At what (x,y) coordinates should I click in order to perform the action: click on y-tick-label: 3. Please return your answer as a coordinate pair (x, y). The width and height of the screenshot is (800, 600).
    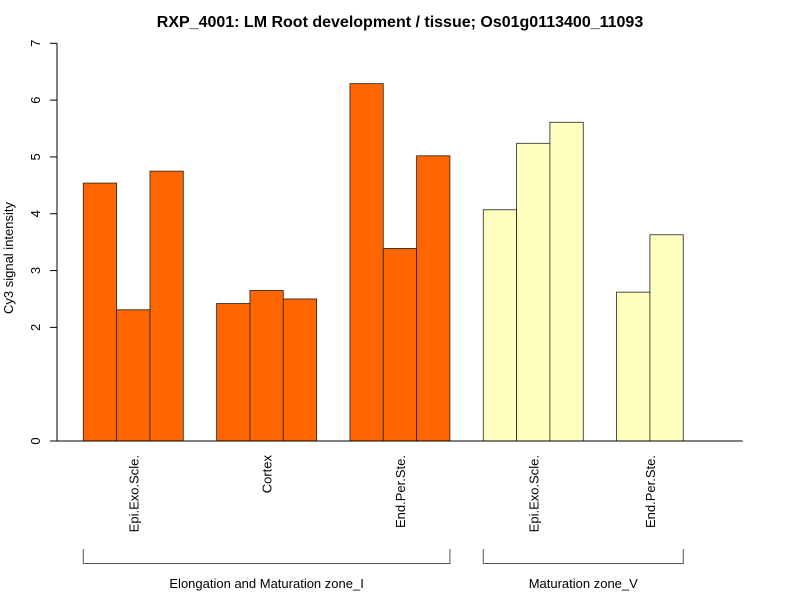
    Looking at the image, I should click on (35, 270).